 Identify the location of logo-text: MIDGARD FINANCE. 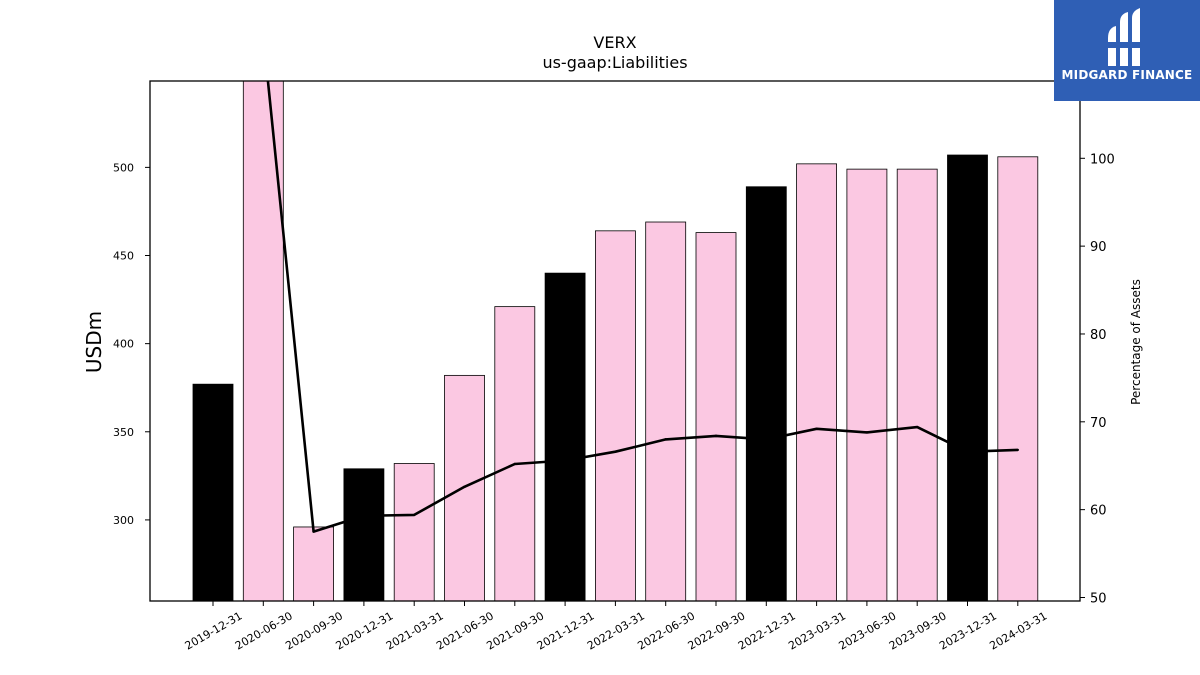
(1127, 75).